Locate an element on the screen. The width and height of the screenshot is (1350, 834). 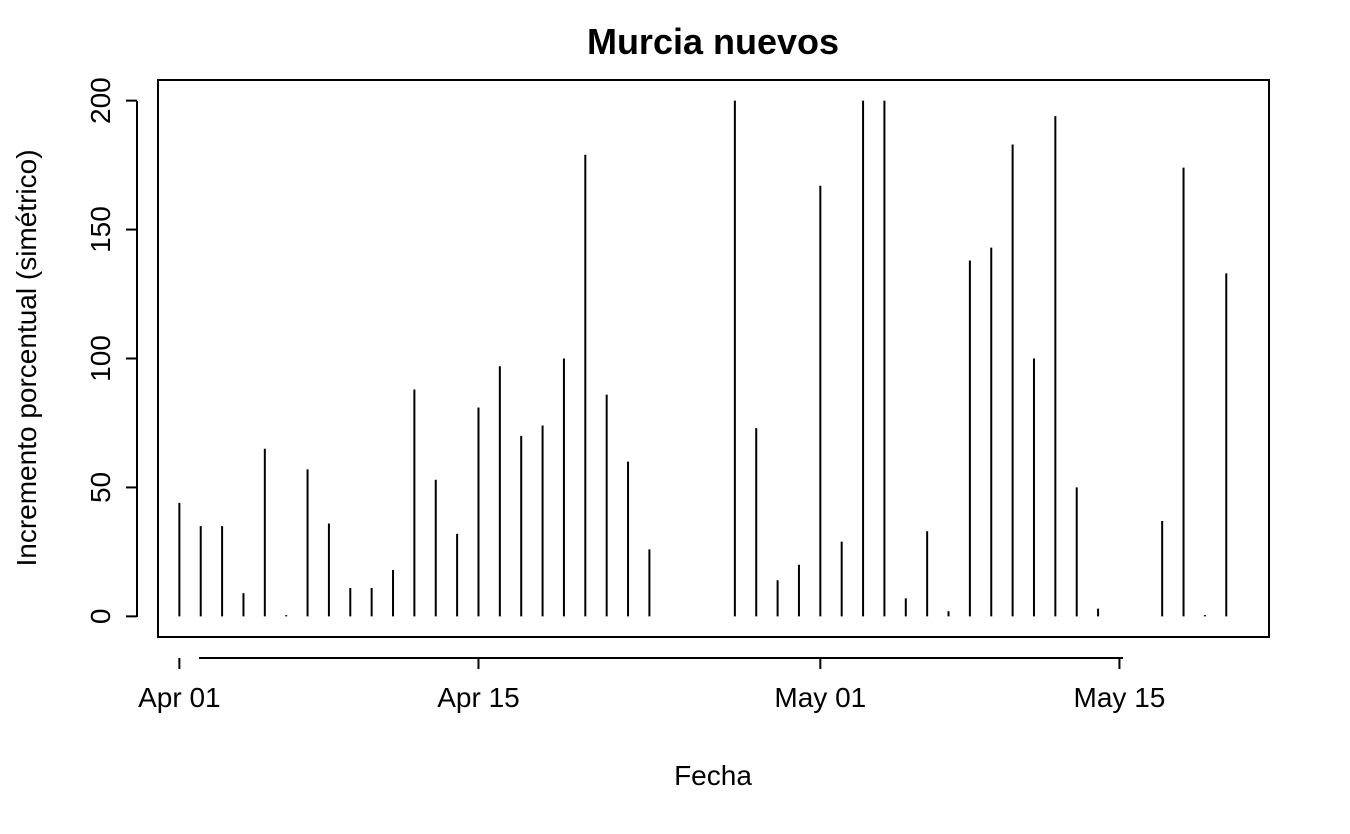
y-tick-label: 50 is located at coordinates (100, 487).